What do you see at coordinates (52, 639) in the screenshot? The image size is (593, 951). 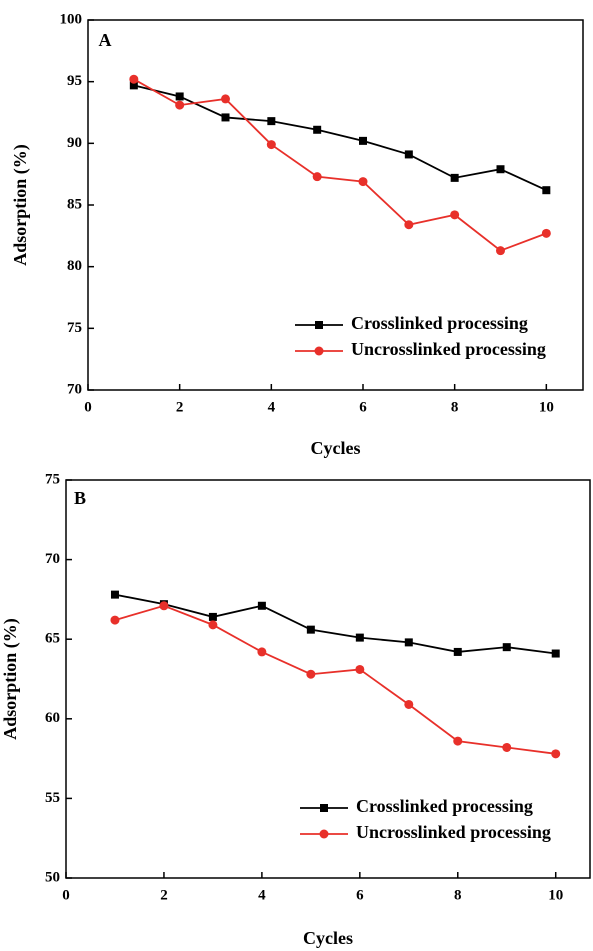 I see `y-tick-label: 65` at bounding box center [52, 639].